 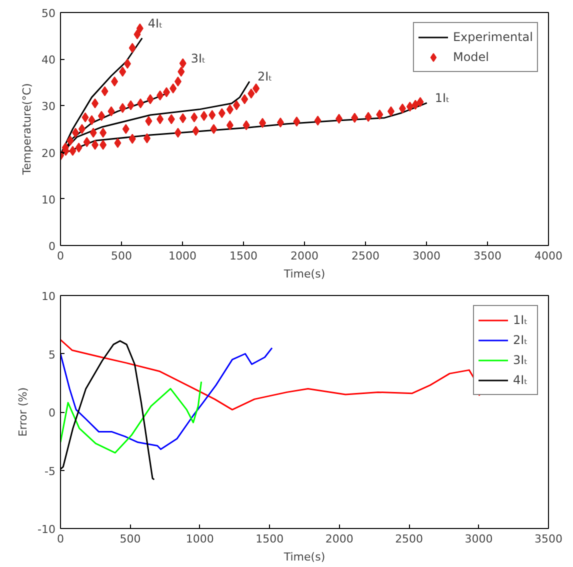 What do you see at coordinates (49, 13) in the screenshot?
I see `y-tick-label: 50` at bounding box center [49, 13].